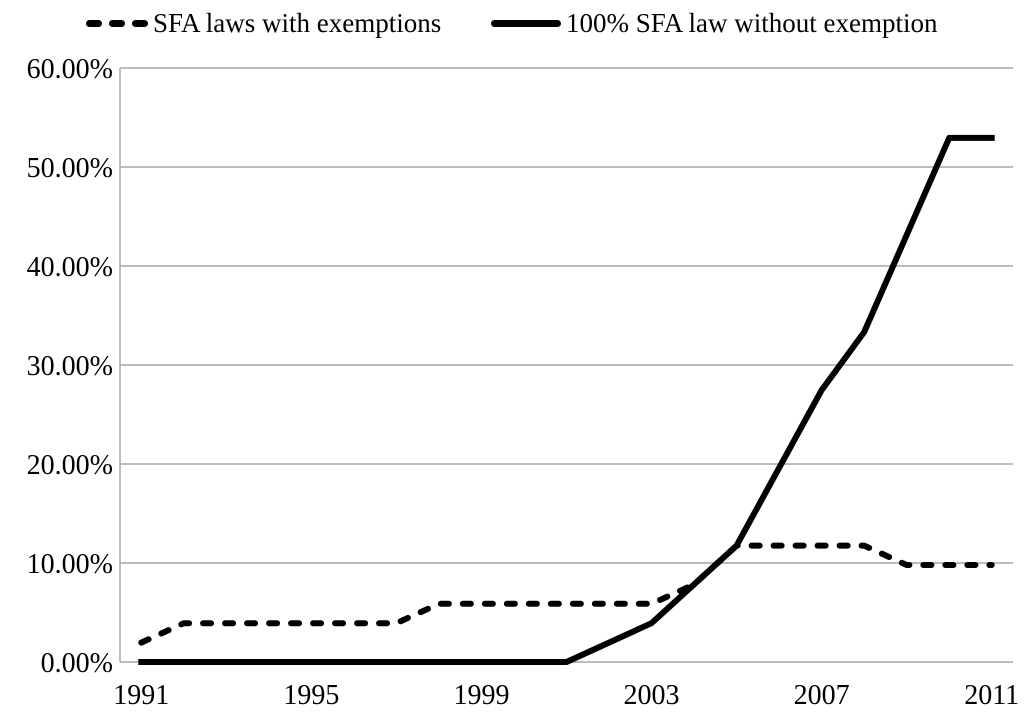 The image size is (1024, 713). What do you see at coordinates (70, 366) in the screenshot?
I see `y-tick-label: 30.00%` at bounding box center [70, 366].